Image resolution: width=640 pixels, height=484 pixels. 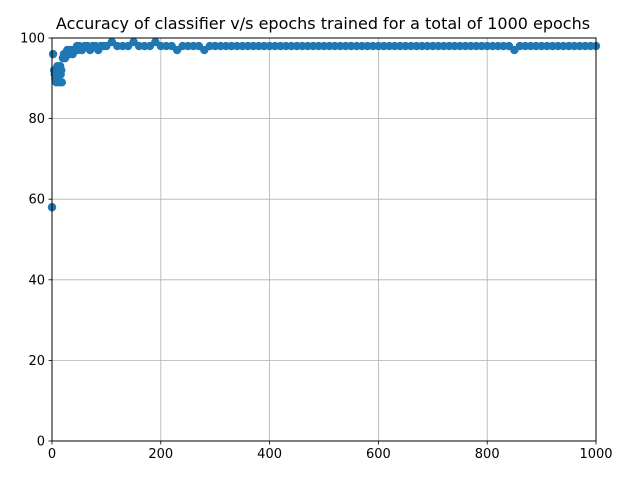 What do you see at coordinates (487, 454) in the screenshot?
I see `x-tick-label: 800` at bounding box center [487, 454].